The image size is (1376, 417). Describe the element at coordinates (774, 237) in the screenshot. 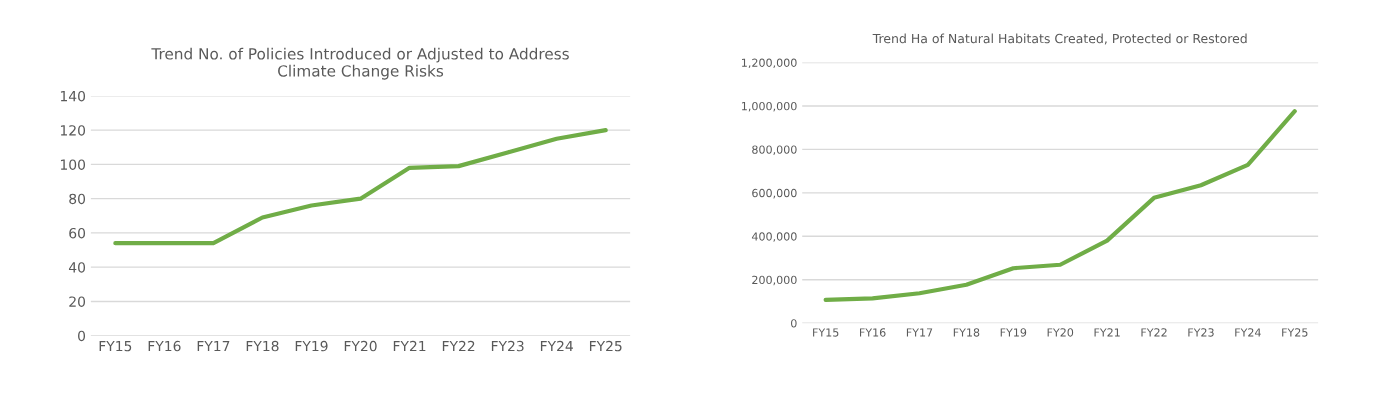

I see `y-tick-label: 400,000` at that location.